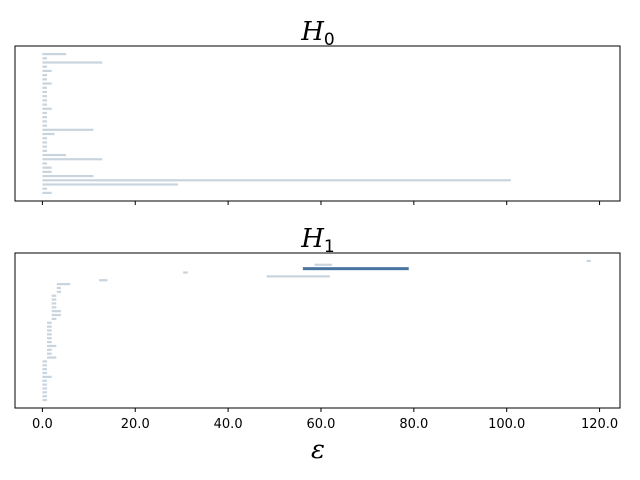  What do you see at coordinates (312, 32) in the screenshot?
I see `panel-title-main-0: H` at bounding box center [312, 32].